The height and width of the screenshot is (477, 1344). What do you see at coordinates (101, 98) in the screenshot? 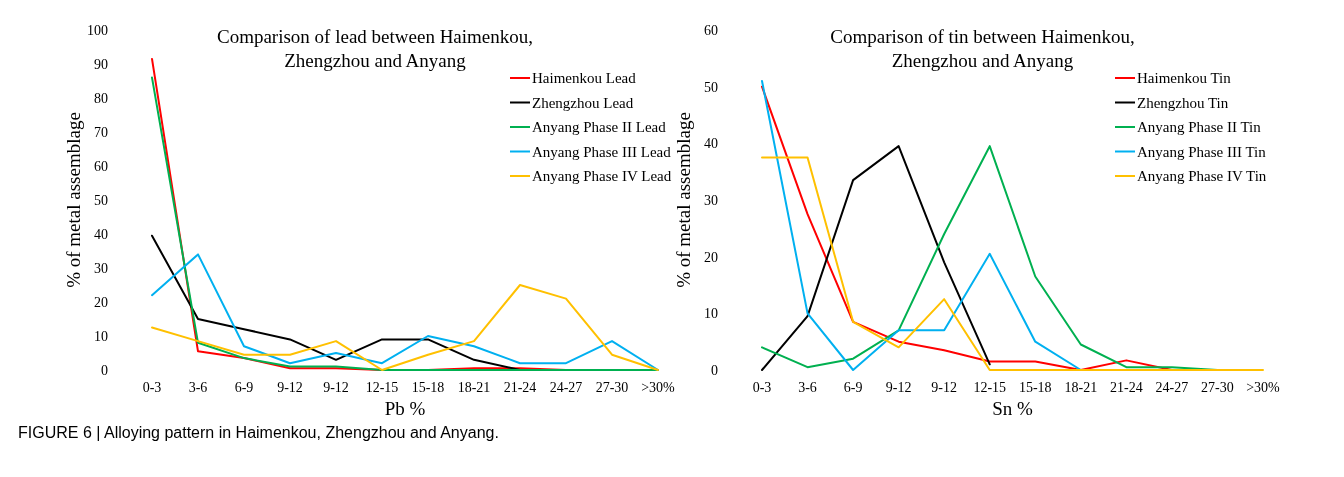
I see `y-tick-label: 80` at bounding box center [101, 98].